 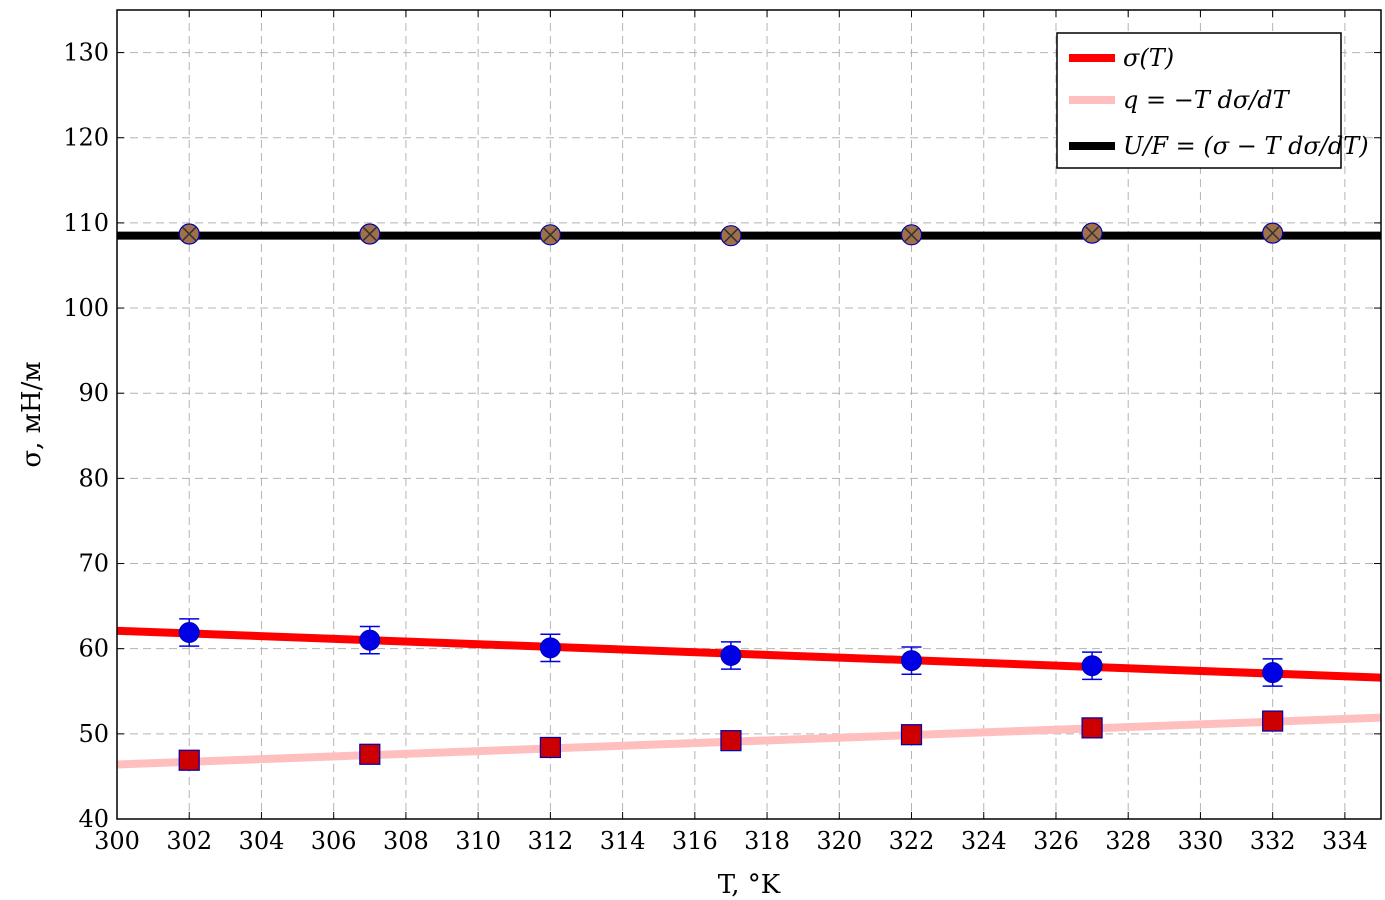 I want to click on x-tick-label: 302, so click(x=189, y=841).